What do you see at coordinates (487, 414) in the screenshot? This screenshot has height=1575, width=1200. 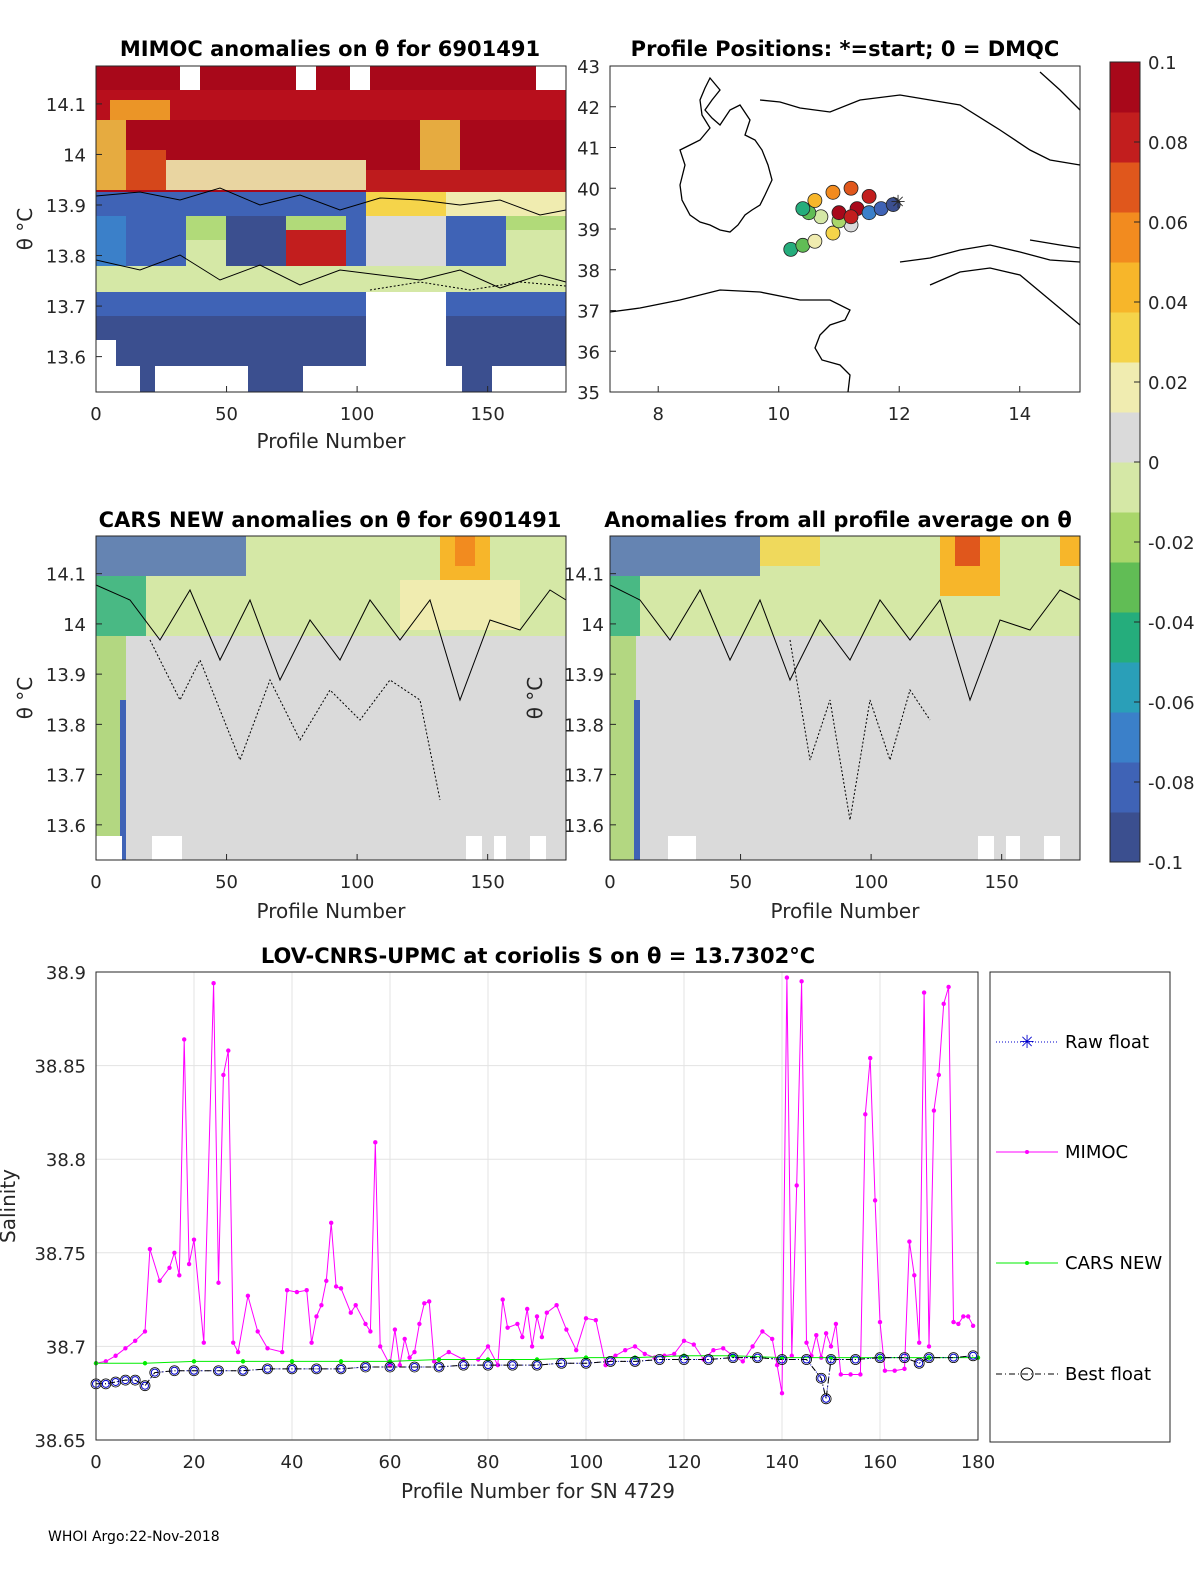 I see `x-tick-label: 150` at bounding box center [487, 414].